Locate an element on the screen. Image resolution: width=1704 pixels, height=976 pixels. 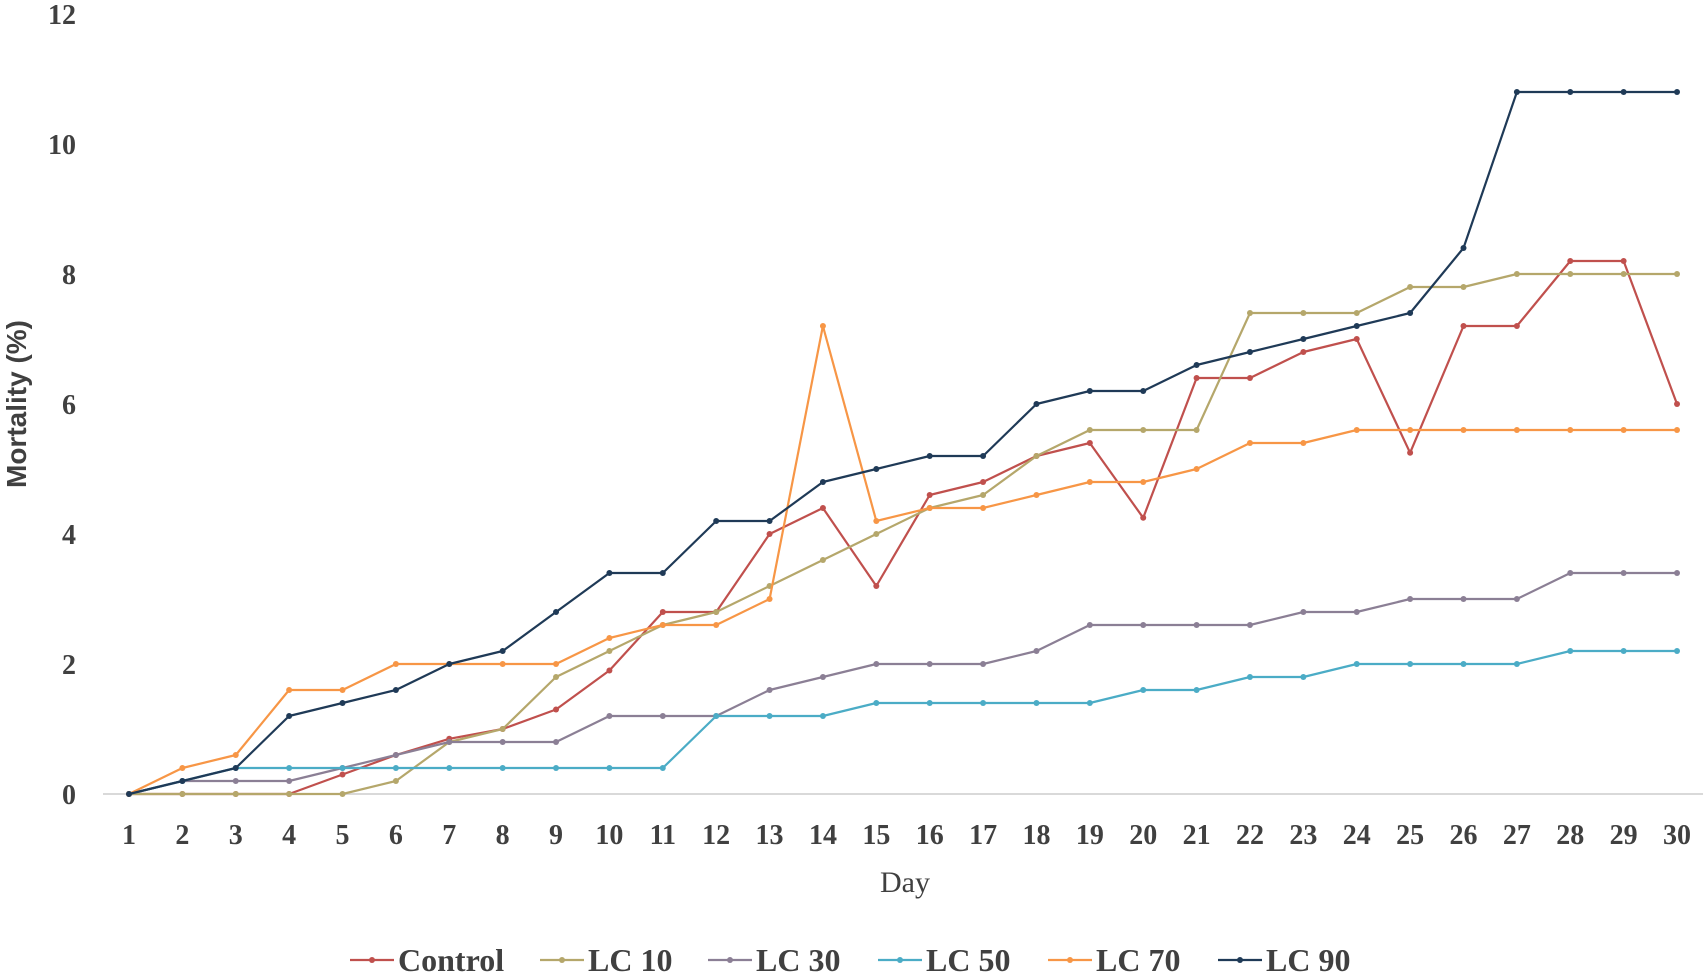
legend-label: LC 70 is located at coordinates (1138, 959).